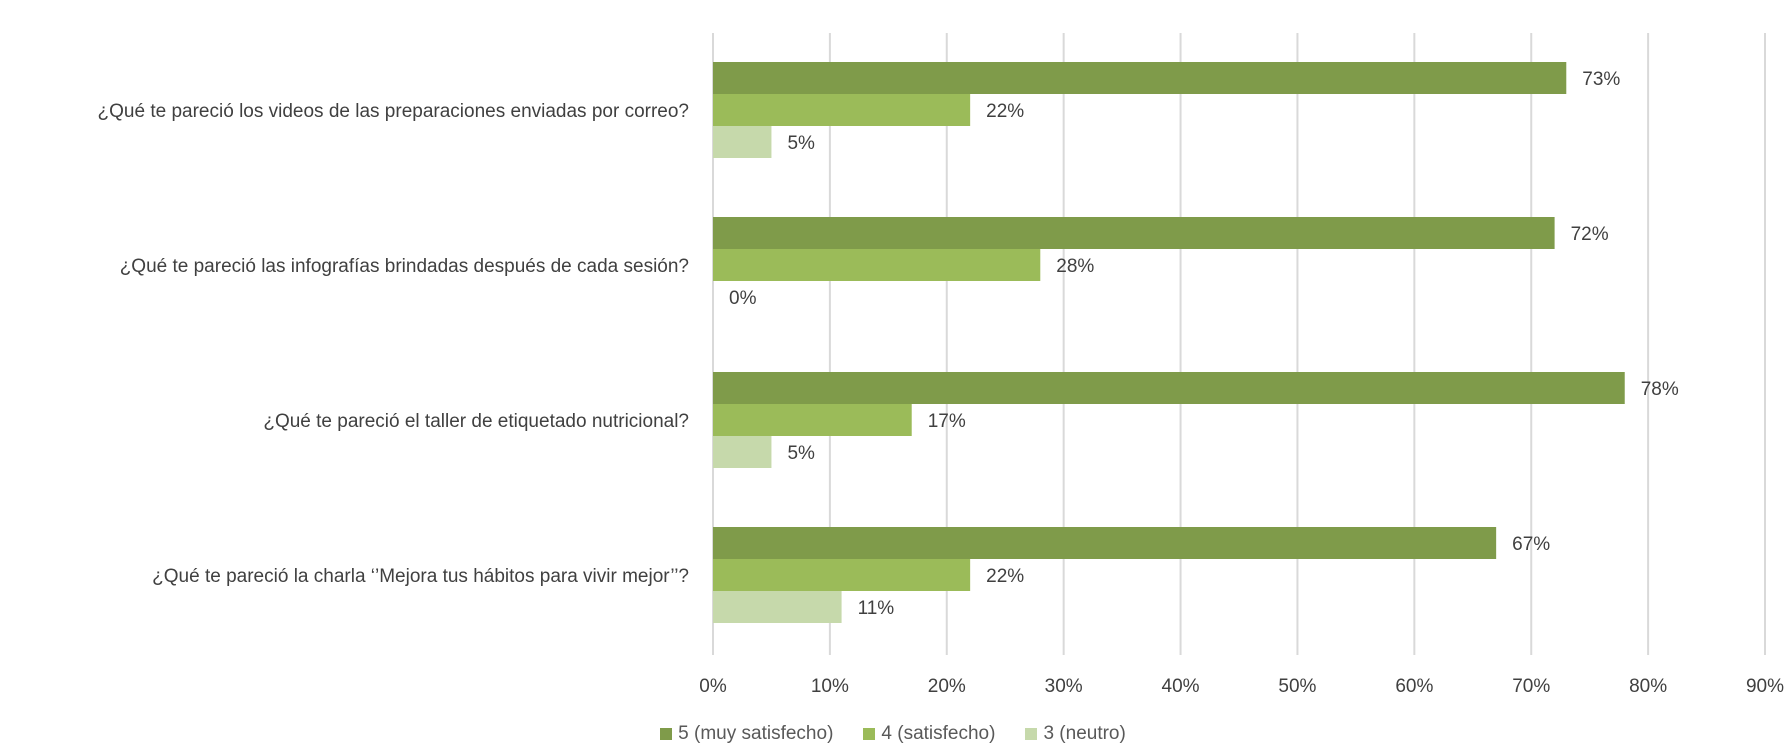 The width and height of the screenshot is (1786, 746). I want to click on legend-label: 4 (satisfecho), so click(938, 733).